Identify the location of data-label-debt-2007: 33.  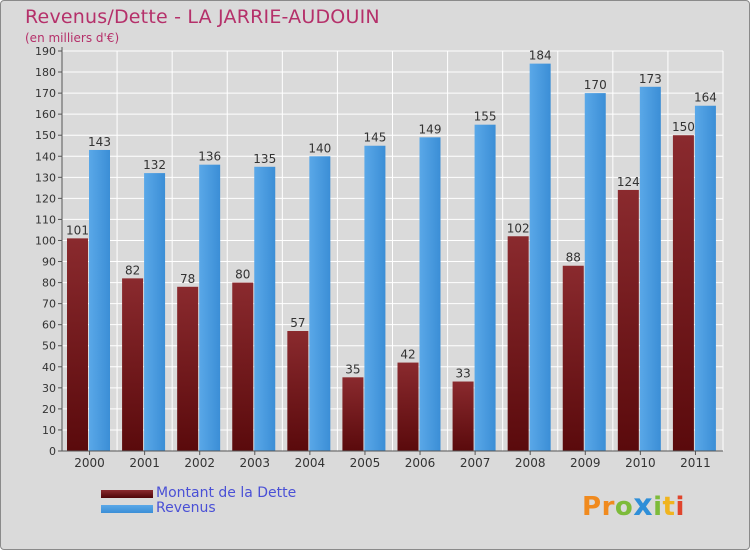
(462, 374).